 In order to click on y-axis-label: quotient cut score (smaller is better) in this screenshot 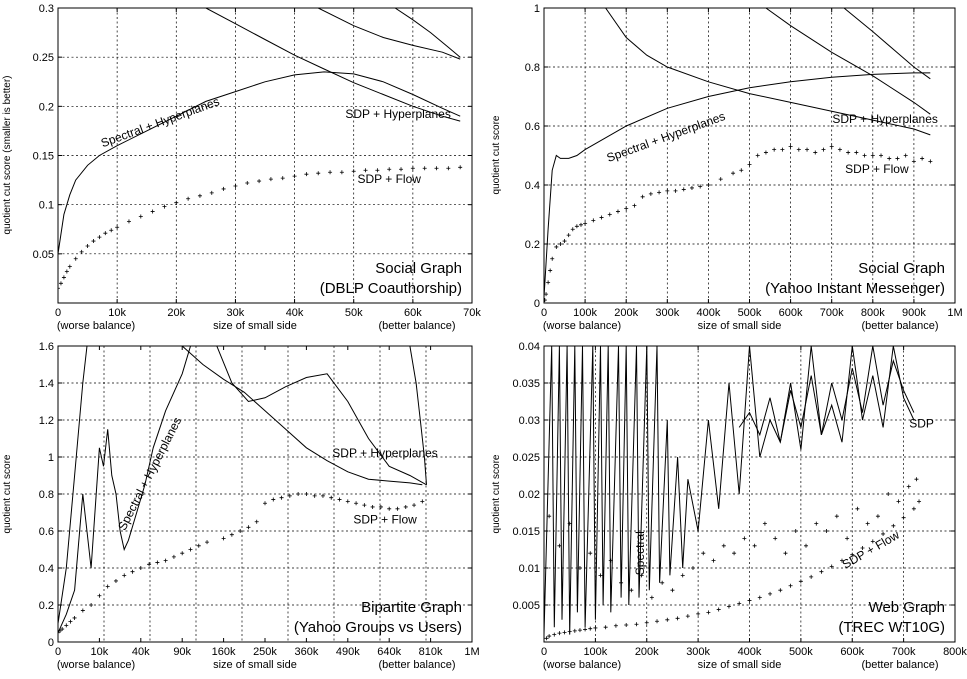, I will do `click(7, 155)`.